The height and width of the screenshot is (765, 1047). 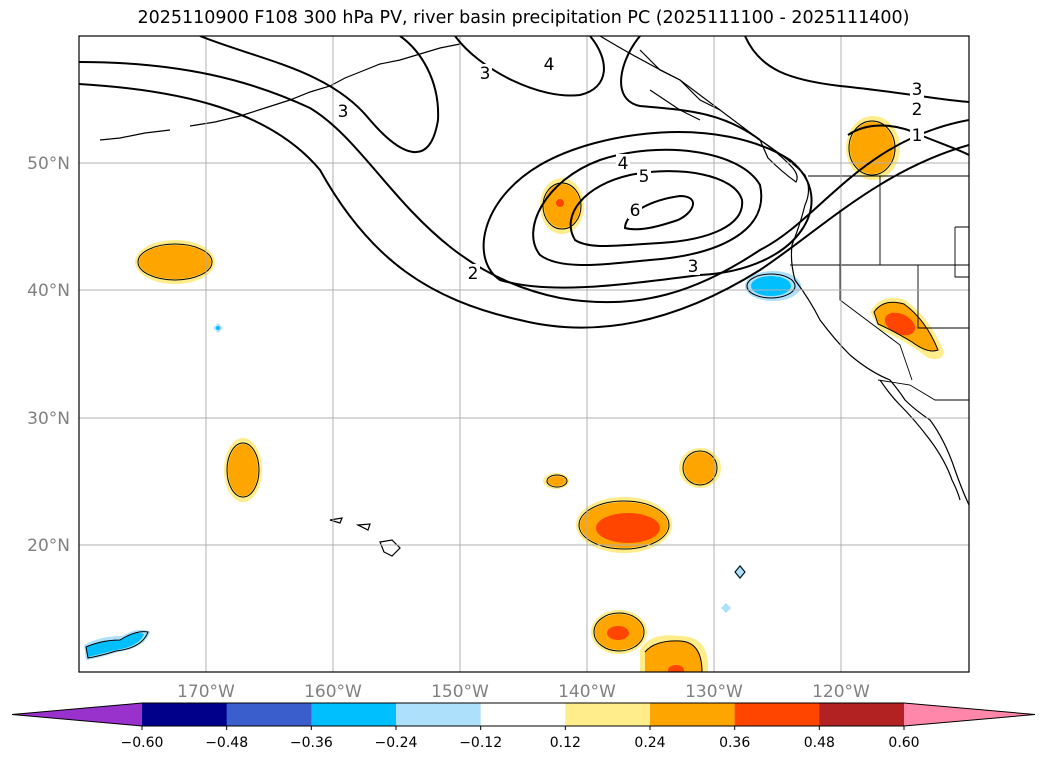 What do you see at coordinates (565, 743) in the screenshot?
I see `colorbar-tick-label: 0.12` at bounding box center [565, 743].